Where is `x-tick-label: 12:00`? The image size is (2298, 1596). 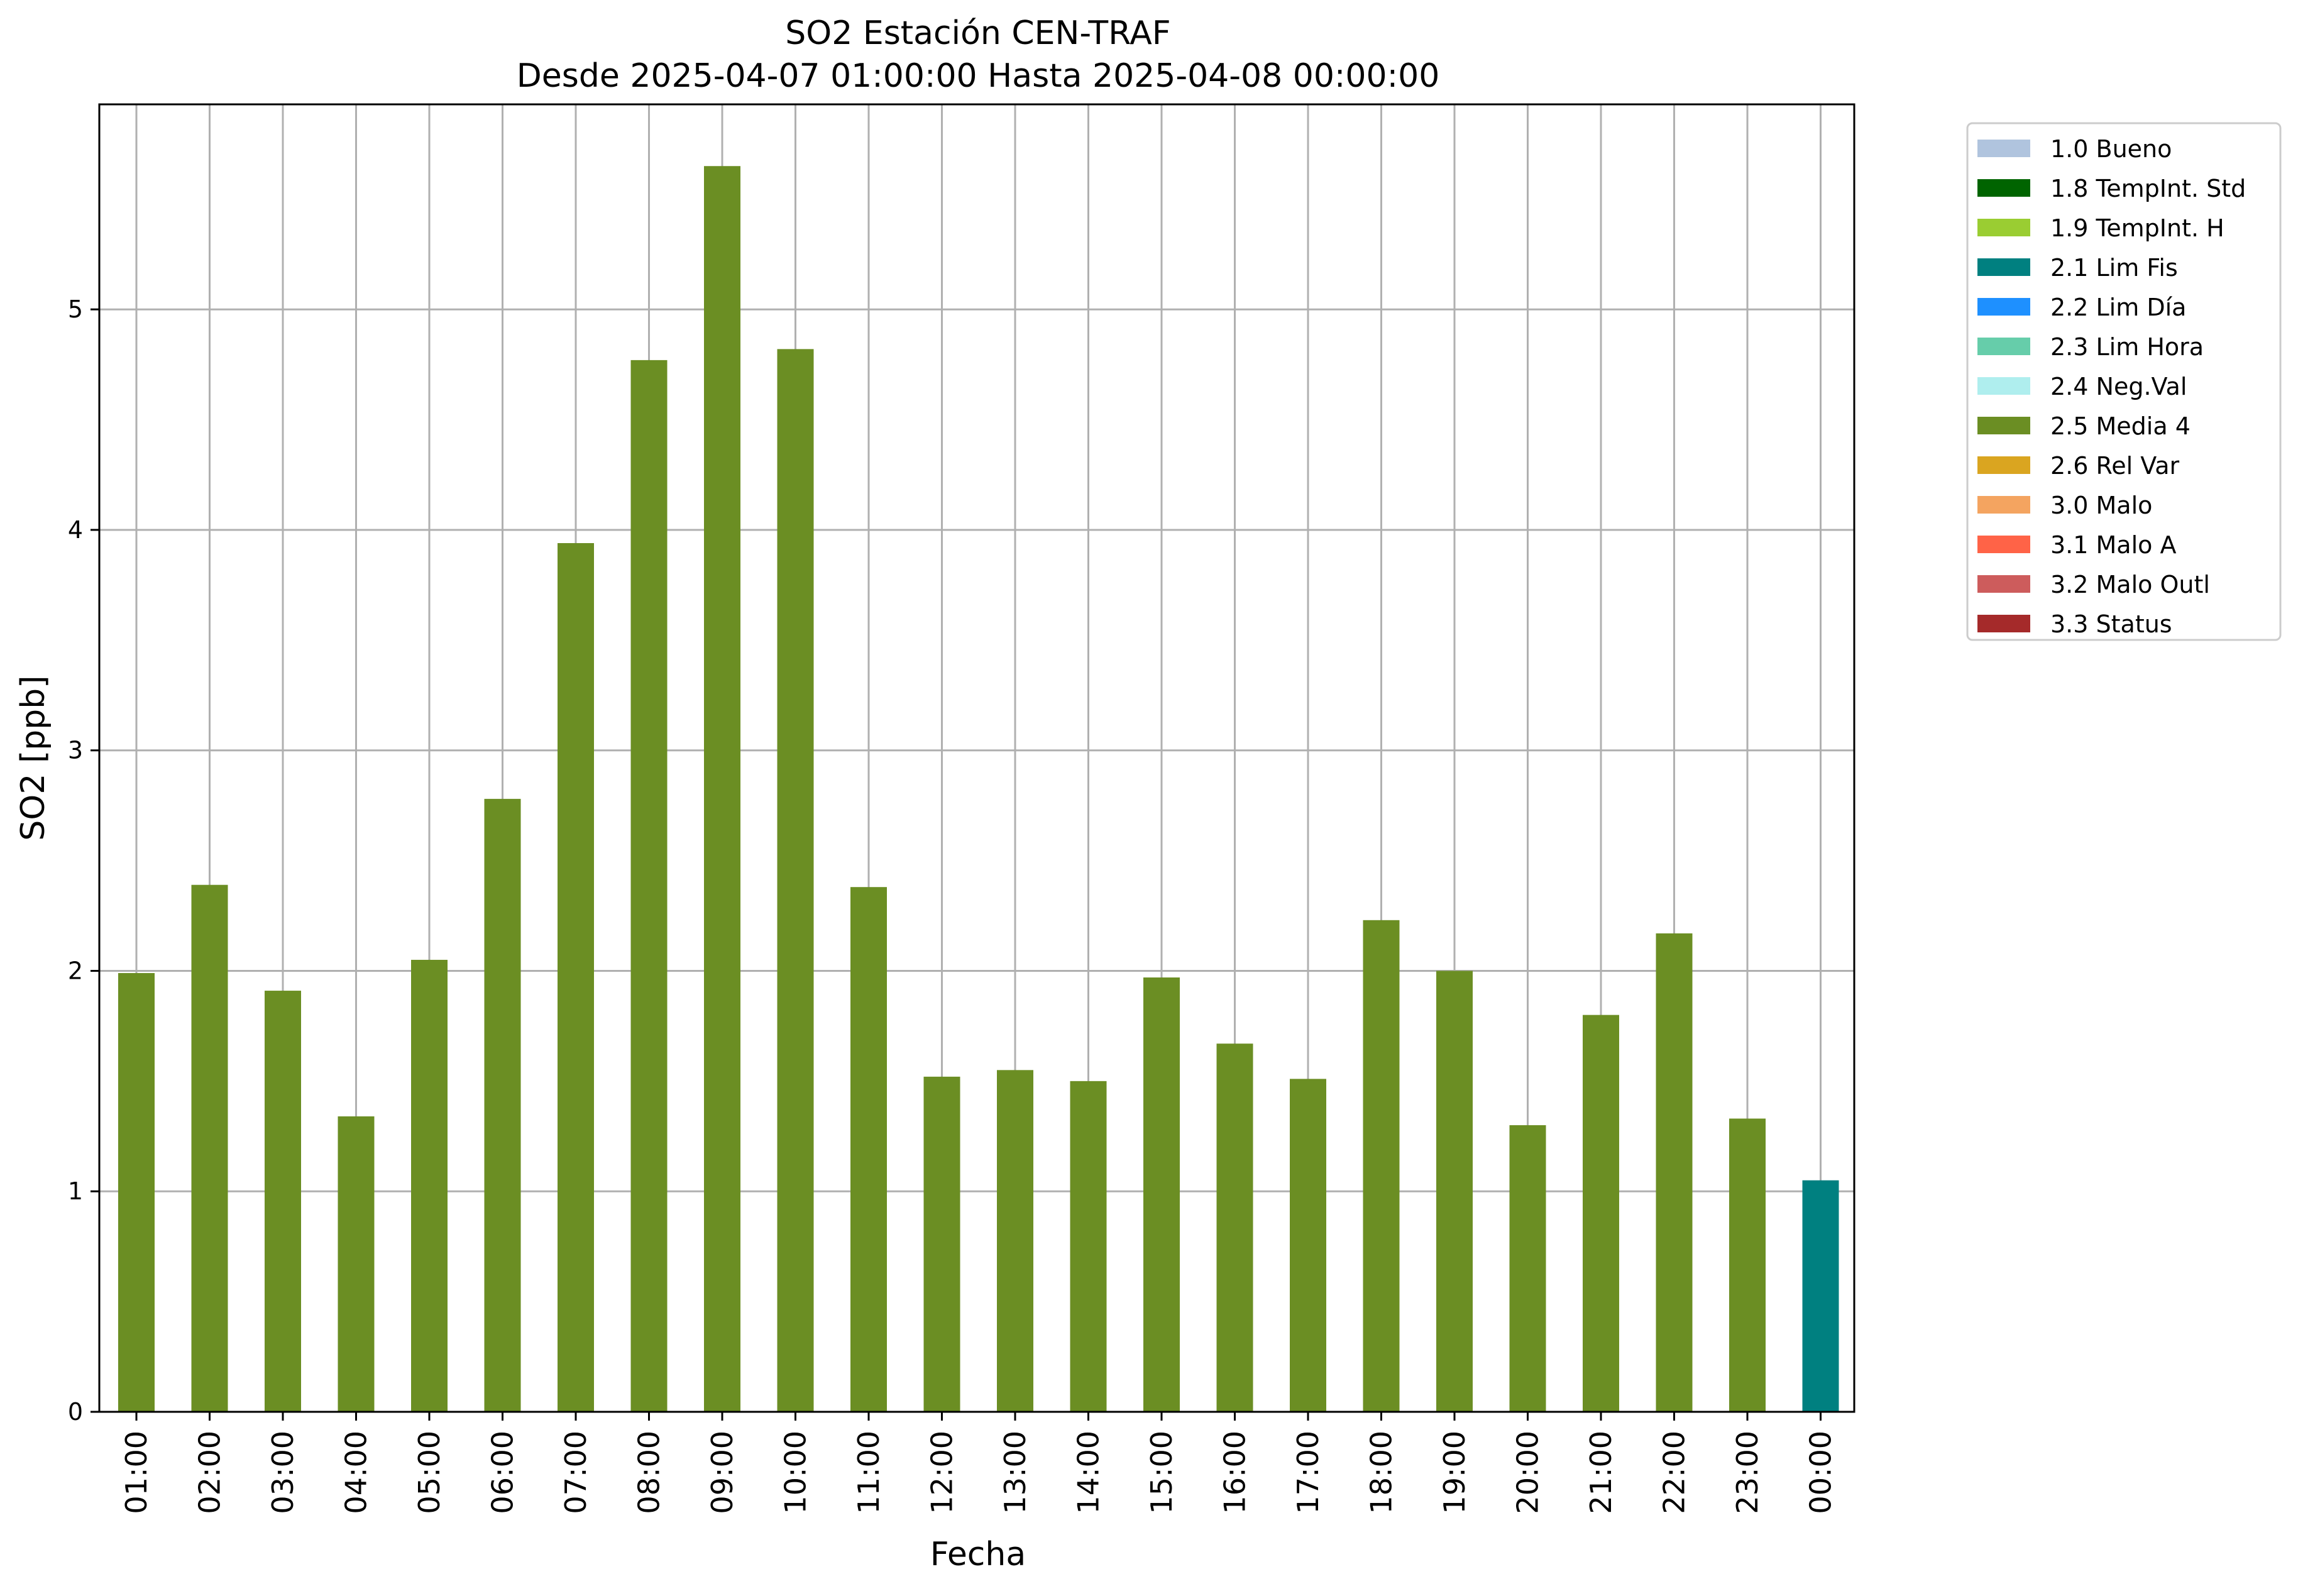 x-tick-label: 12:00 is located at coordinates (942, 1472).